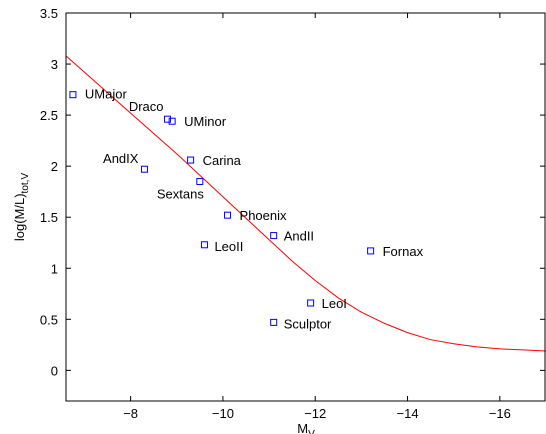  I want to click on data-point-label: Sextans, so click(180, 193).